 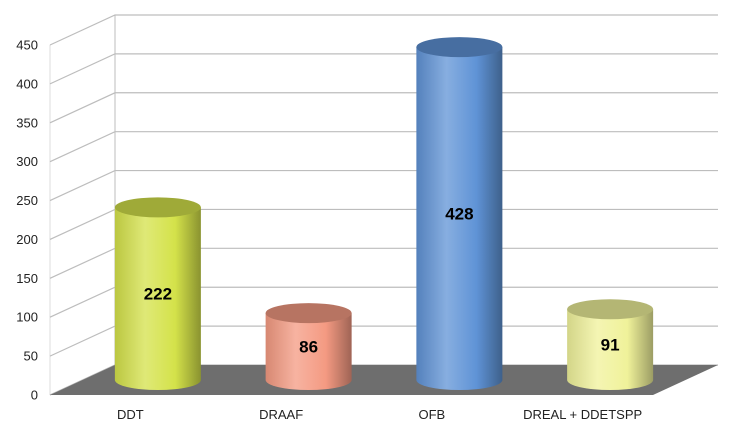 I want to click on y-tick-label: 400, so click(x=27, y=83).